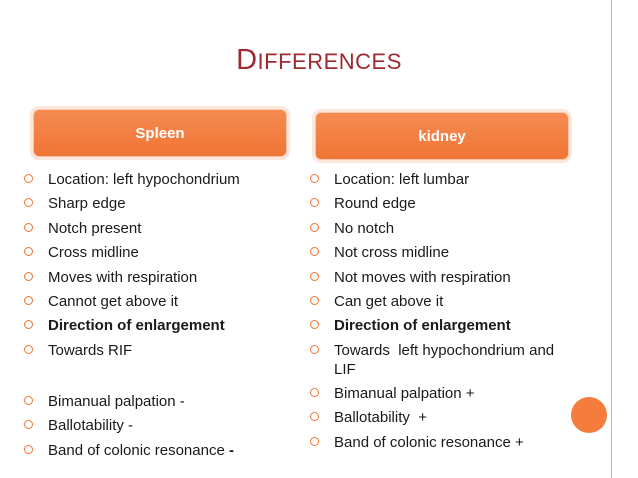  I want to click on list-item: Not moves with respiration, so click(410, 277).